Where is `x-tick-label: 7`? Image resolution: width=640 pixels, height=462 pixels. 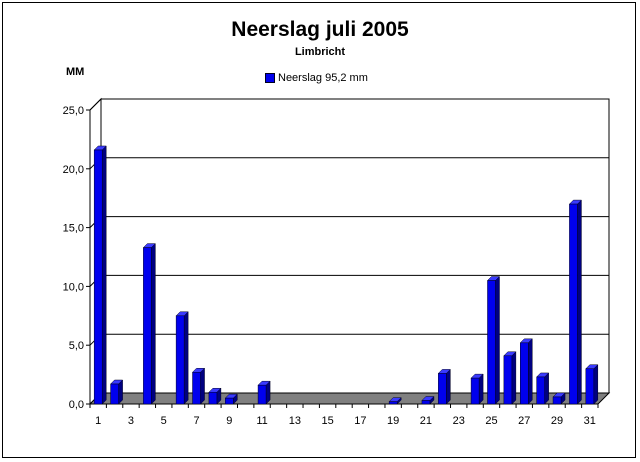
x-tick-label: 7 is located at coordinates (196, 421).